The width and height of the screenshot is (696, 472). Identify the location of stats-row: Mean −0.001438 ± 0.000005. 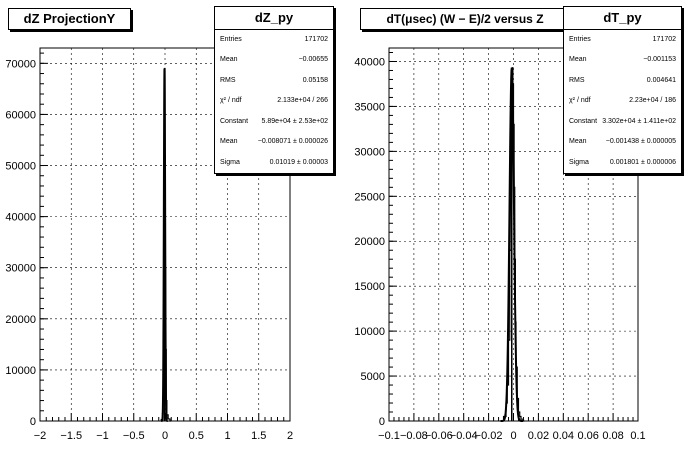
(622, 142).